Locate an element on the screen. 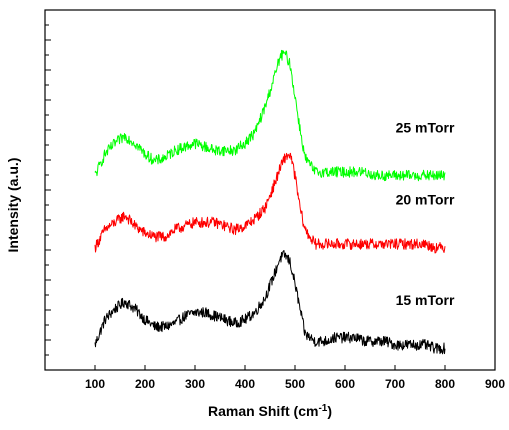  series-label-20-mtorr: 20 mTorr is located at coordinates (425, 199).